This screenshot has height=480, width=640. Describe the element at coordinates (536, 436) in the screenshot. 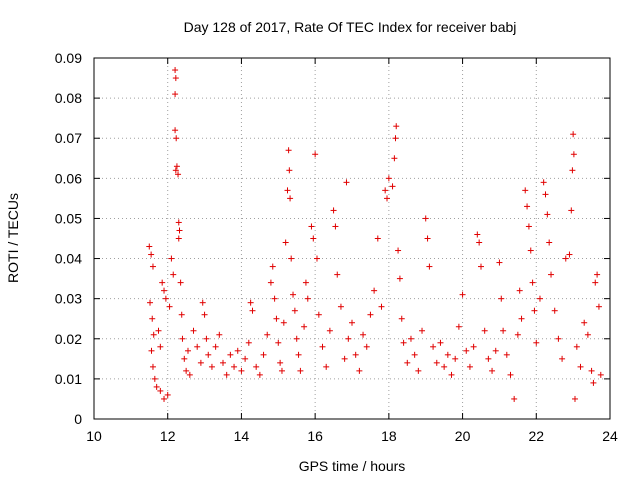

I see `x-tick-label: 22` at that location.